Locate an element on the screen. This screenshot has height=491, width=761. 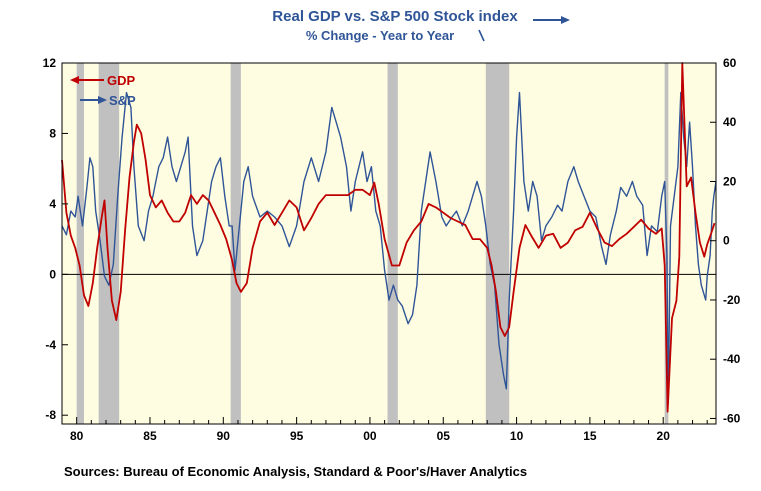
x-tick-label: 85 is located at coordinates (150, 436).